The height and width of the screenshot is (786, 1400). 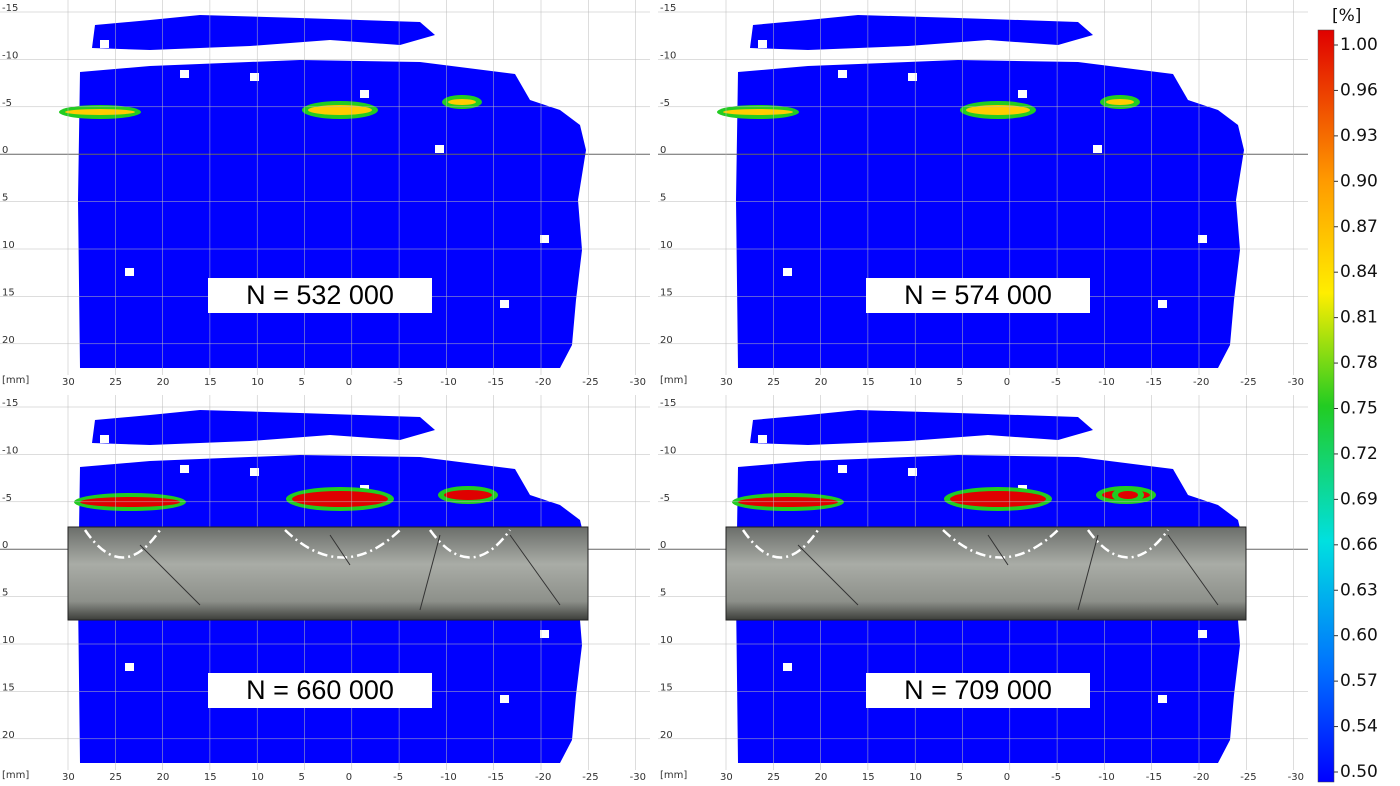 What do you see at coordinates (320, 295) in the screenshot?
I see `cycle-label: N = 532 000` at bounding box center [320, 295].